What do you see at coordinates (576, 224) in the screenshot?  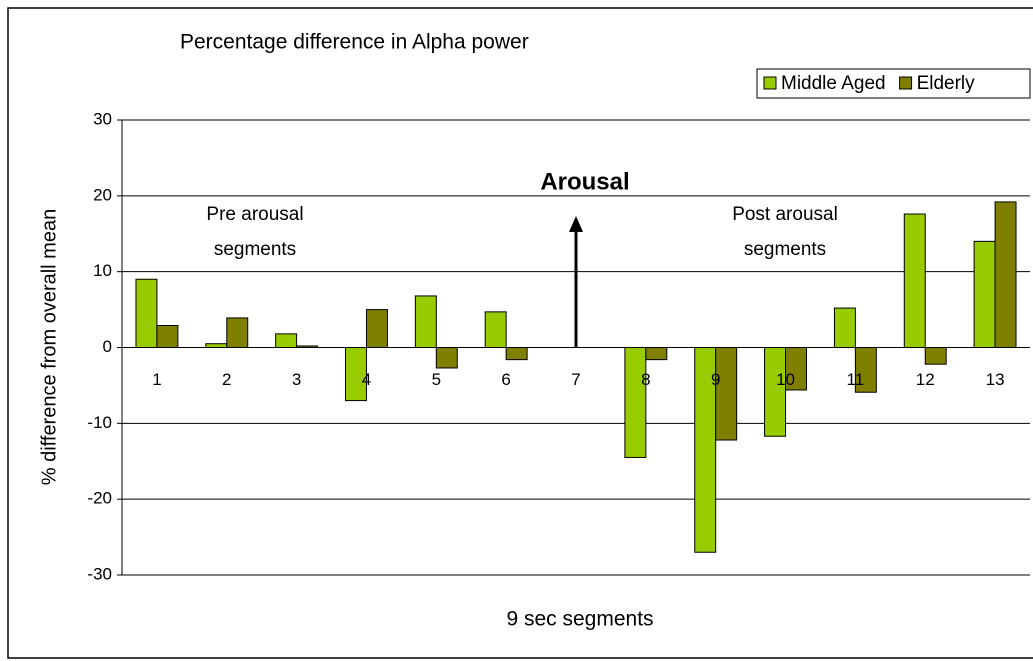 I see `arrow-head` at bounding box center [576, 224].